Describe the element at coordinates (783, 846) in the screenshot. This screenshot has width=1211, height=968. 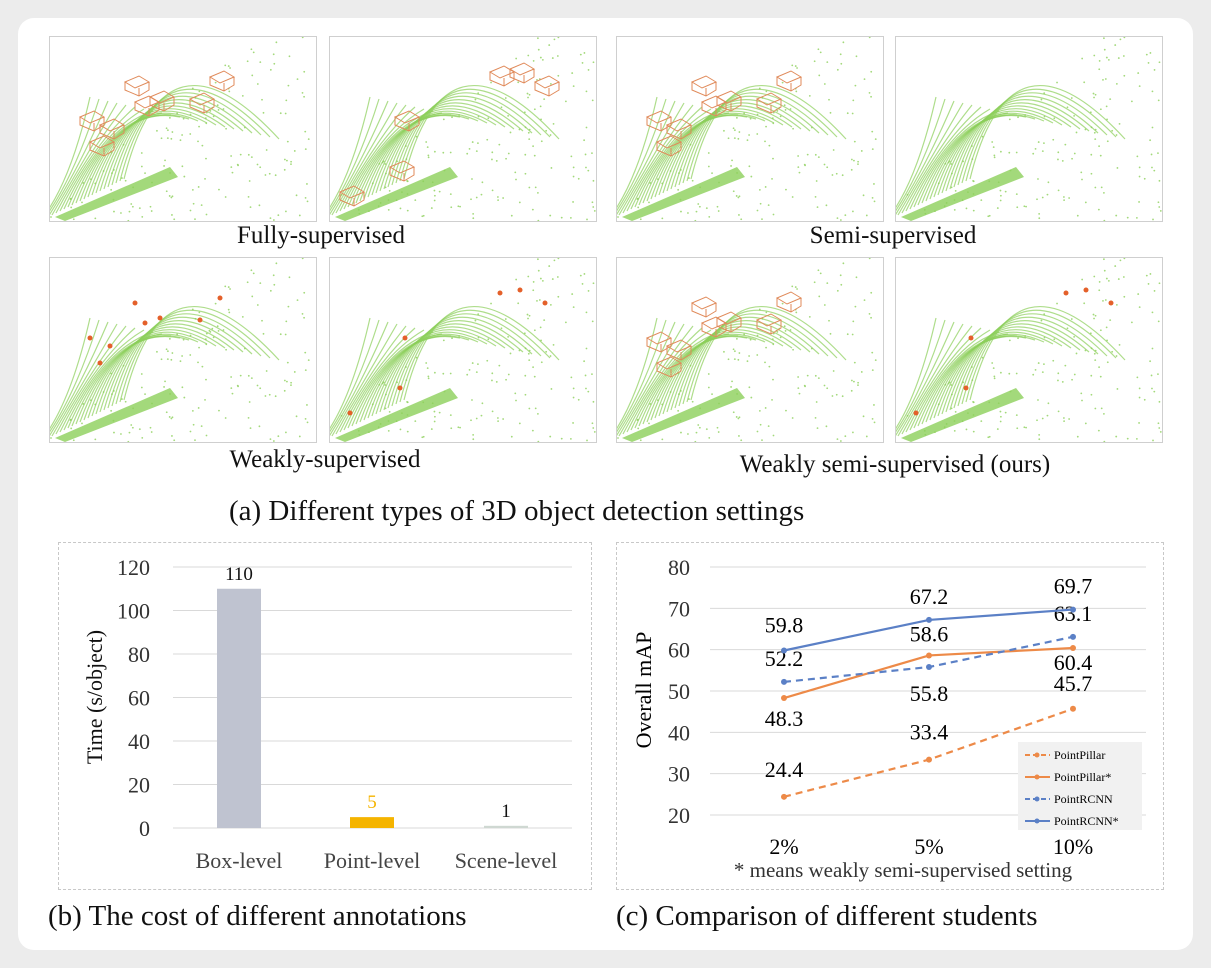
I see `x-tick-label: 2%` at that location.